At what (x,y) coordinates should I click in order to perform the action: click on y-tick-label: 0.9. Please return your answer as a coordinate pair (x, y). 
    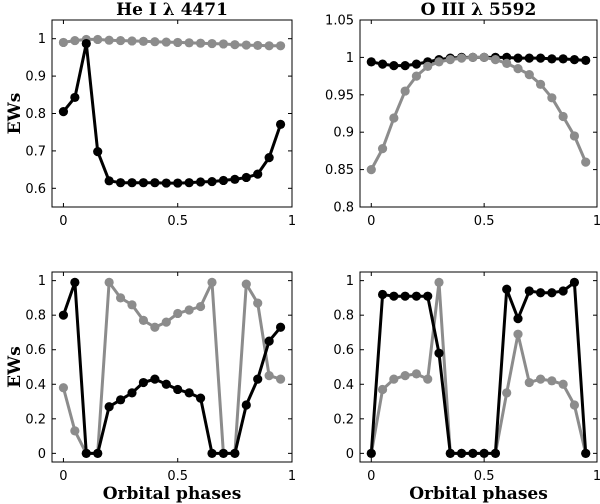
    Looking at the image, I should click on (343, 133).